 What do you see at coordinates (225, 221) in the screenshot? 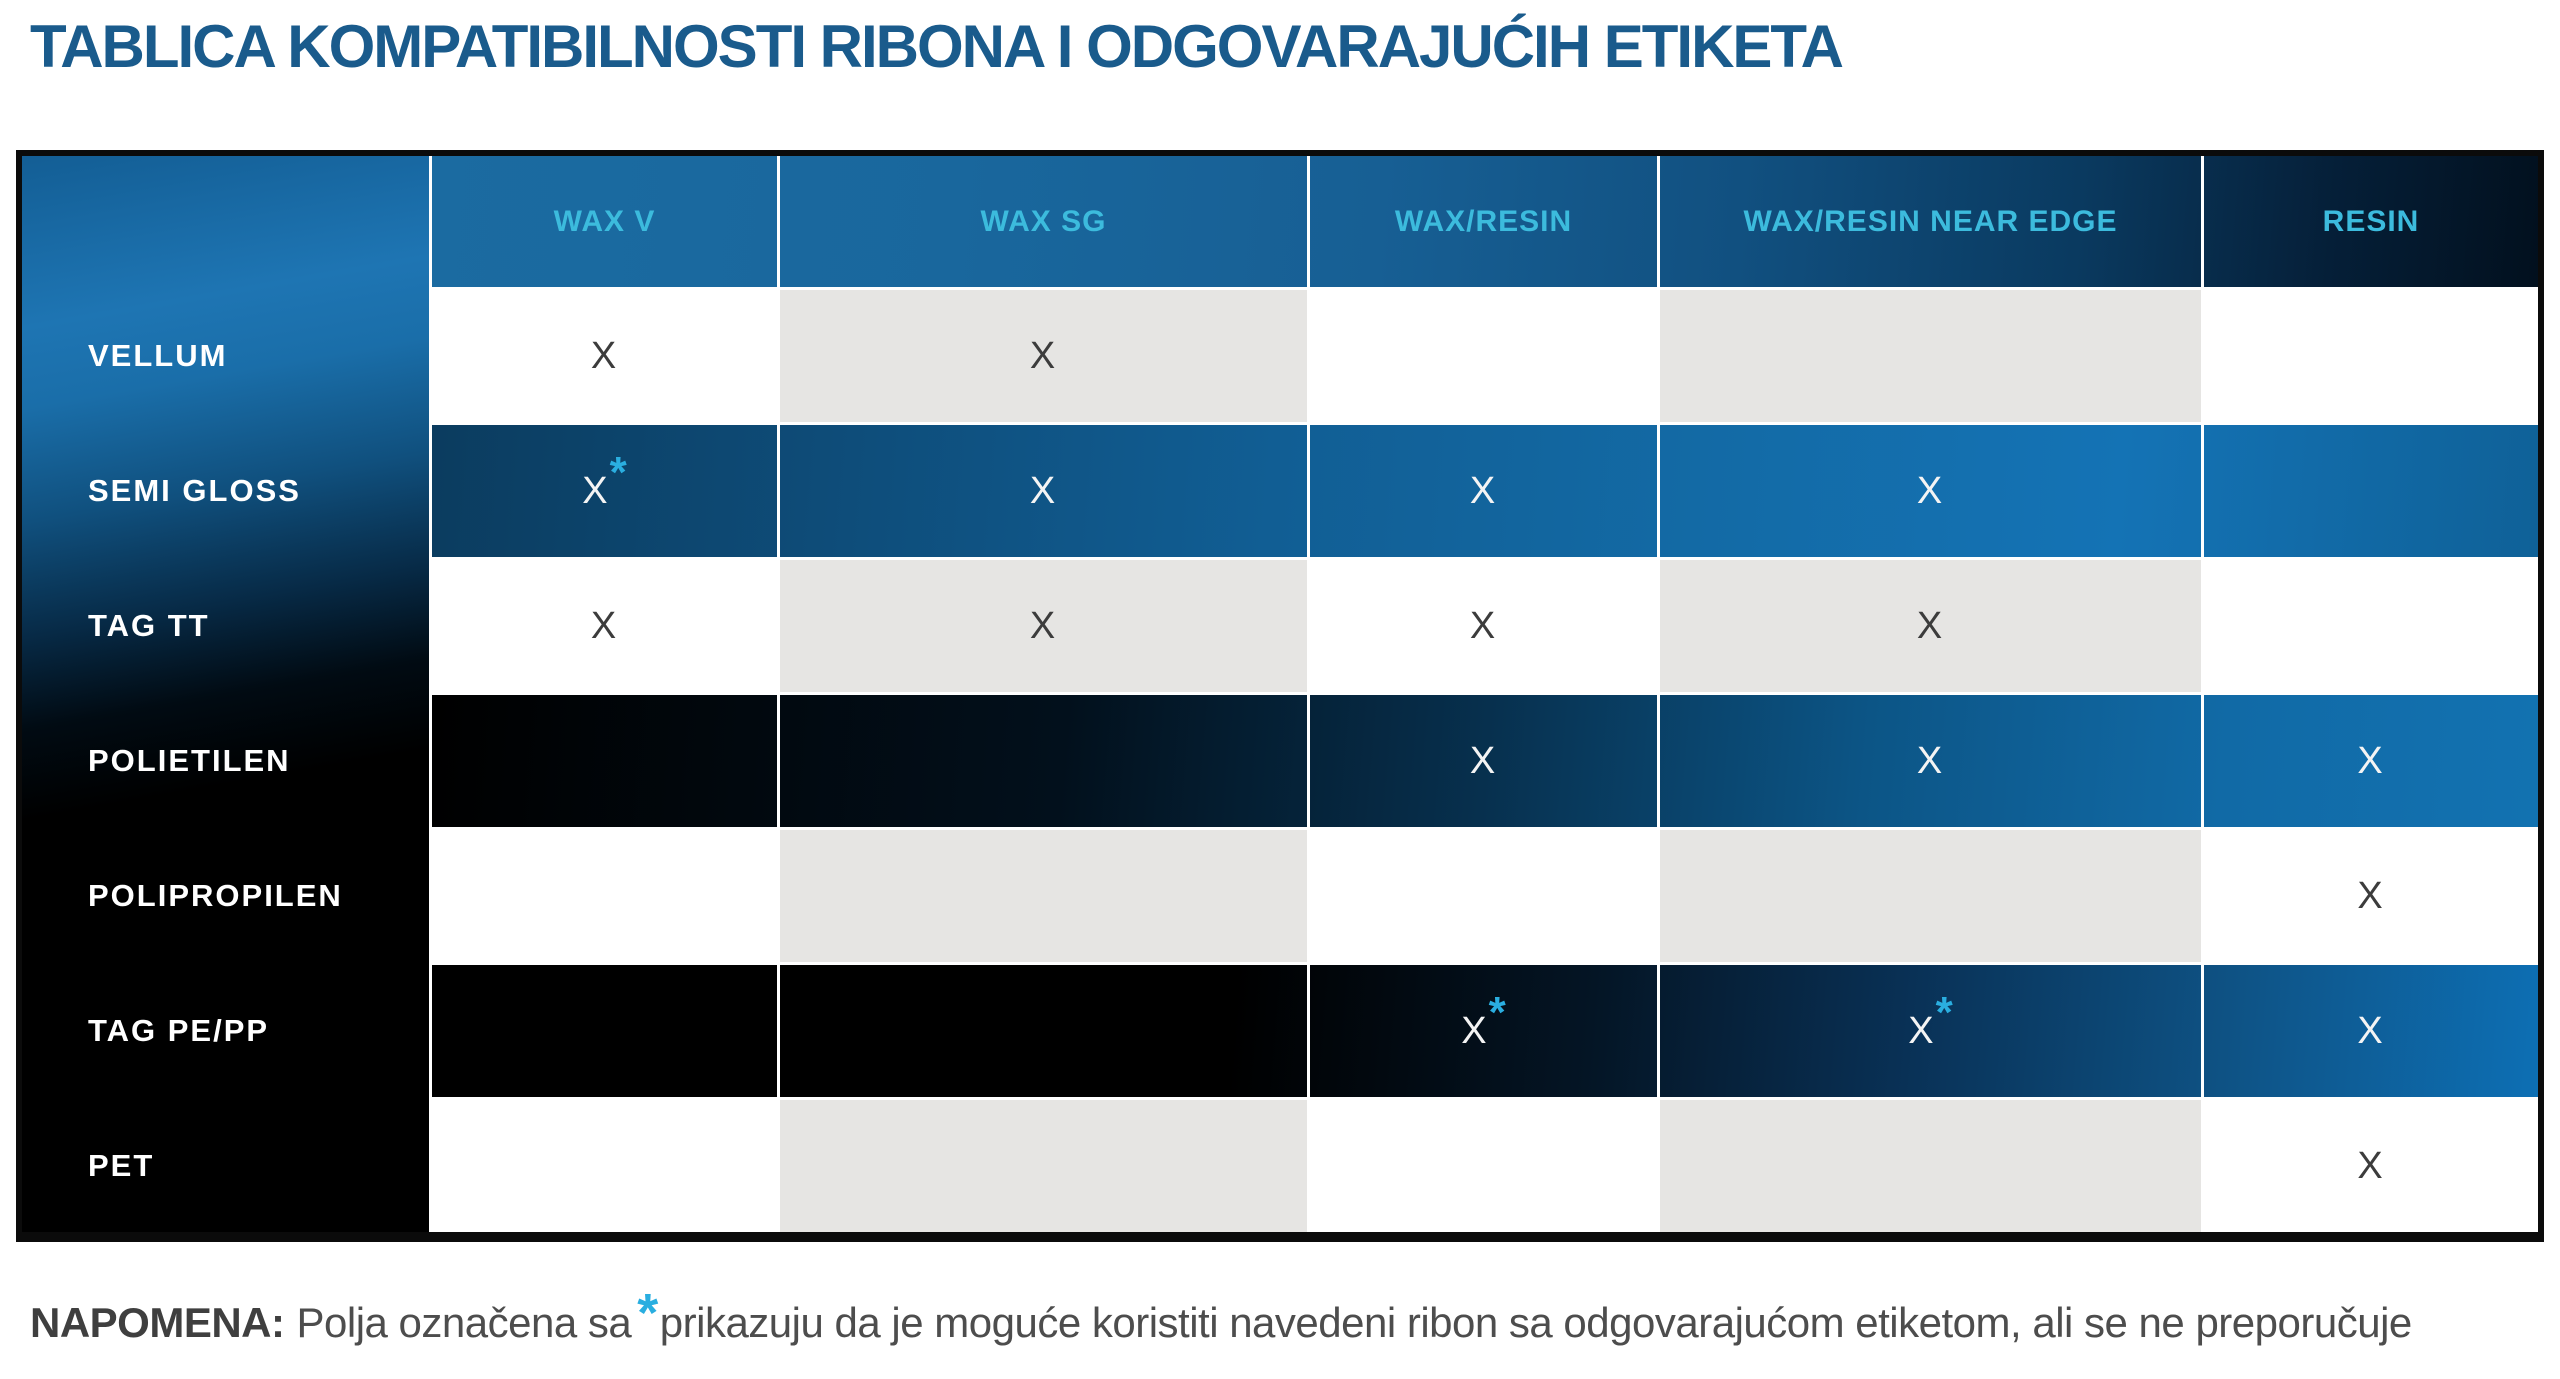
I see `corner-cell` at bounding box center [225, 221].